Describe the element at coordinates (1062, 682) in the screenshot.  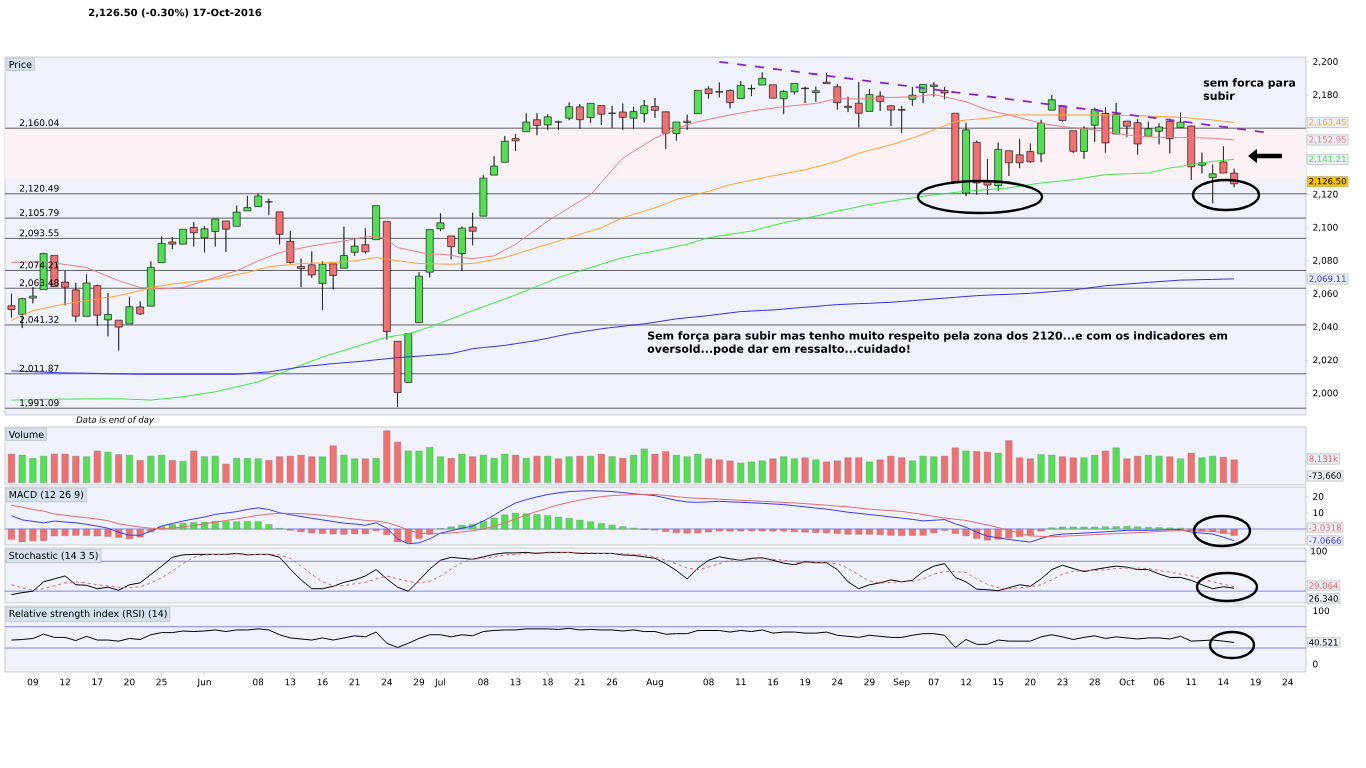
I see `x-tick-label: 23` at that location.